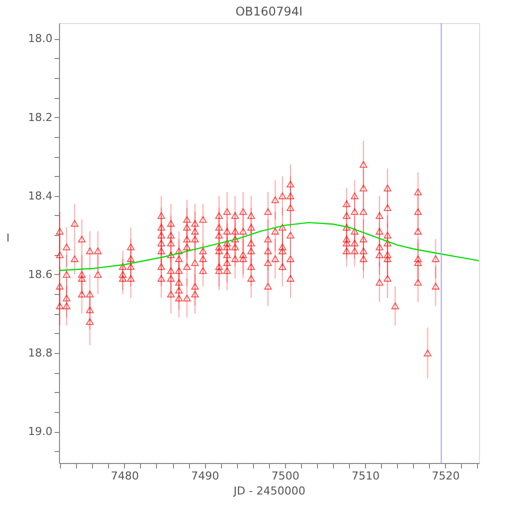 The height and width of the screenshot is (510, 510). What do you see at coordinates (269, 491) in the screenshot?
I see `x-axis-title: JD - 2450000` at bounding box center [269, 491].